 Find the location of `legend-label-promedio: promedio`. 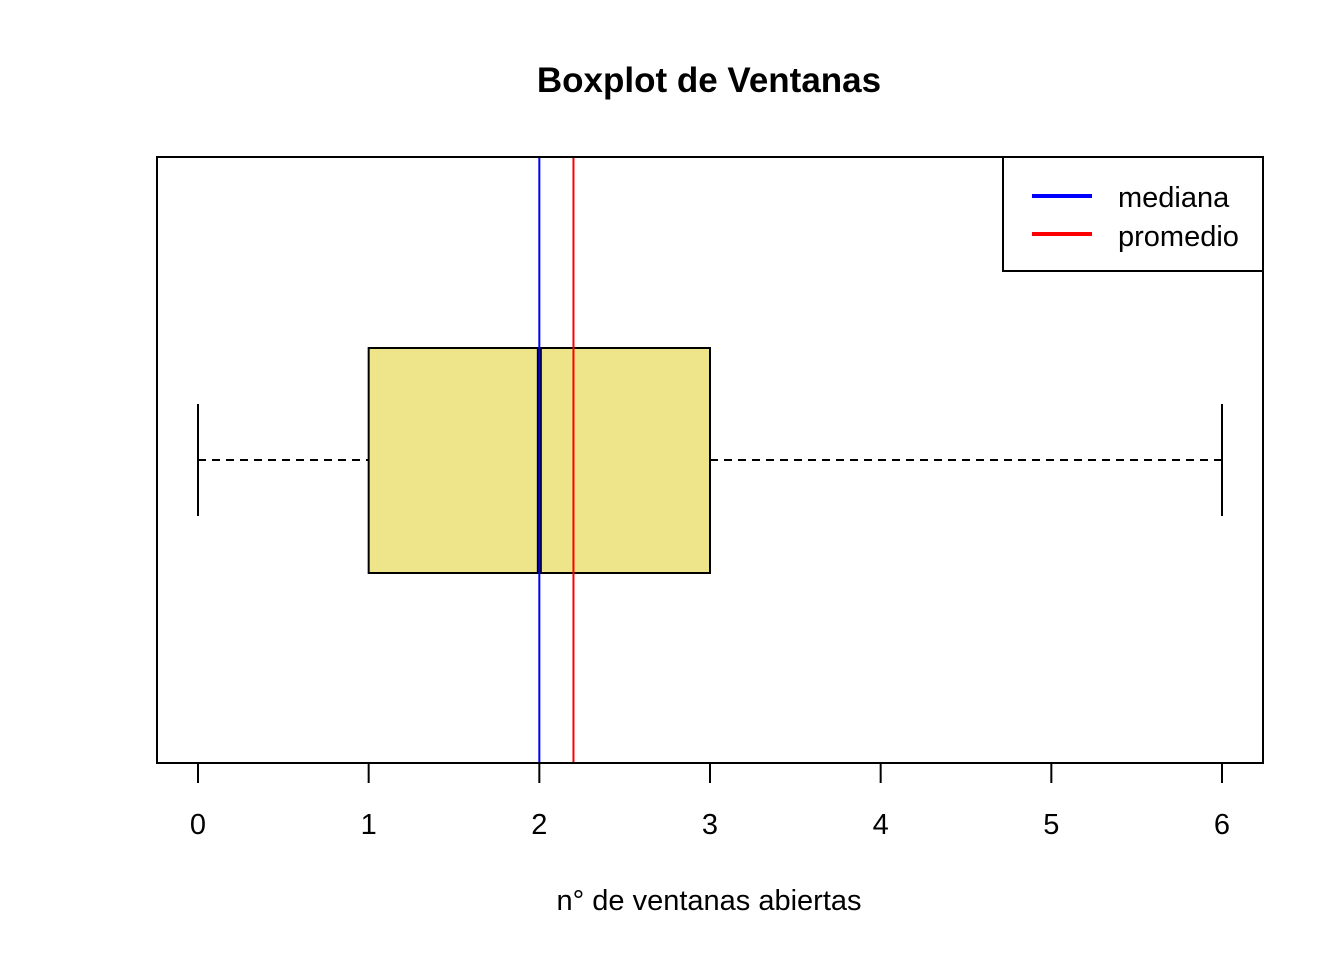

legend-label-promedio: promedio is located at coordinates (1178, 237).